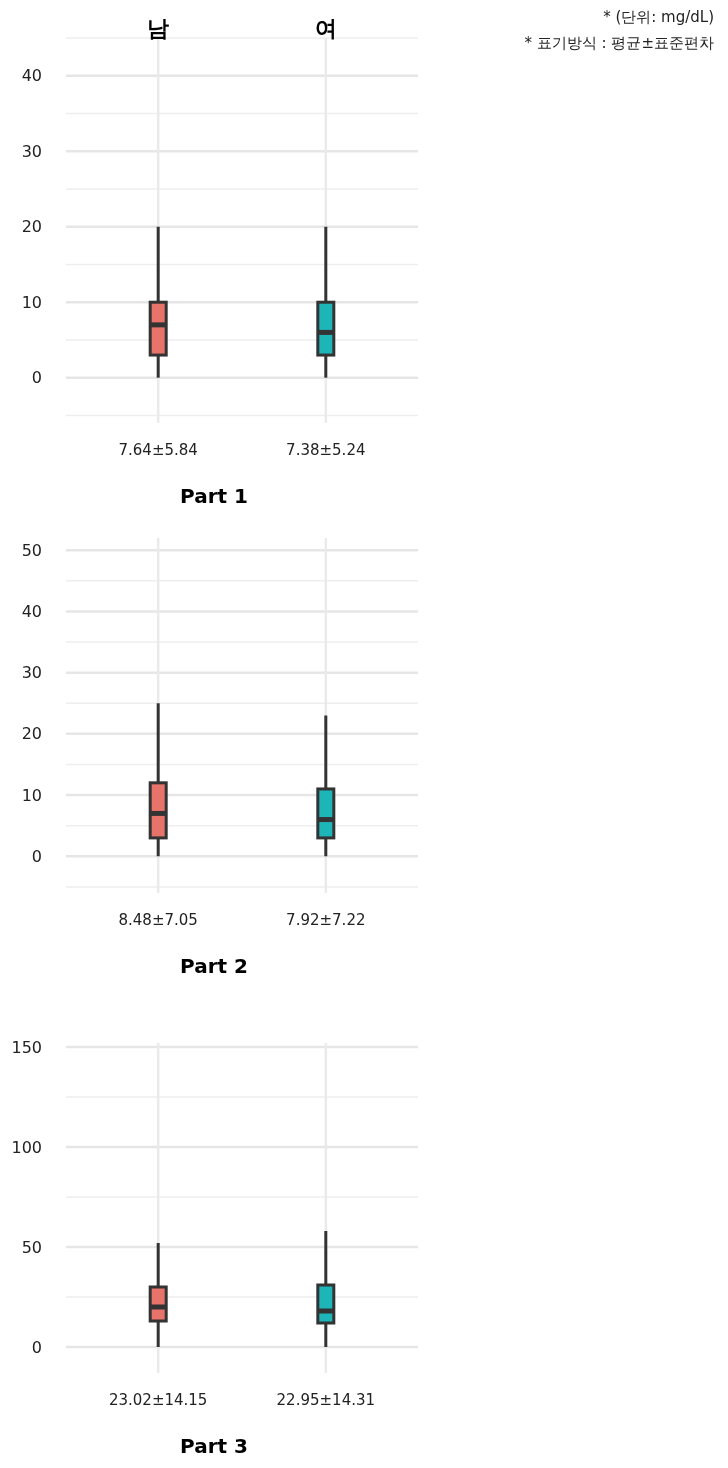 This screenshot has height=1468, width=728. Describe the element at coordinates (658, 17) in the screenshot. I see `text: * (단위: mg/dL)` at that location.